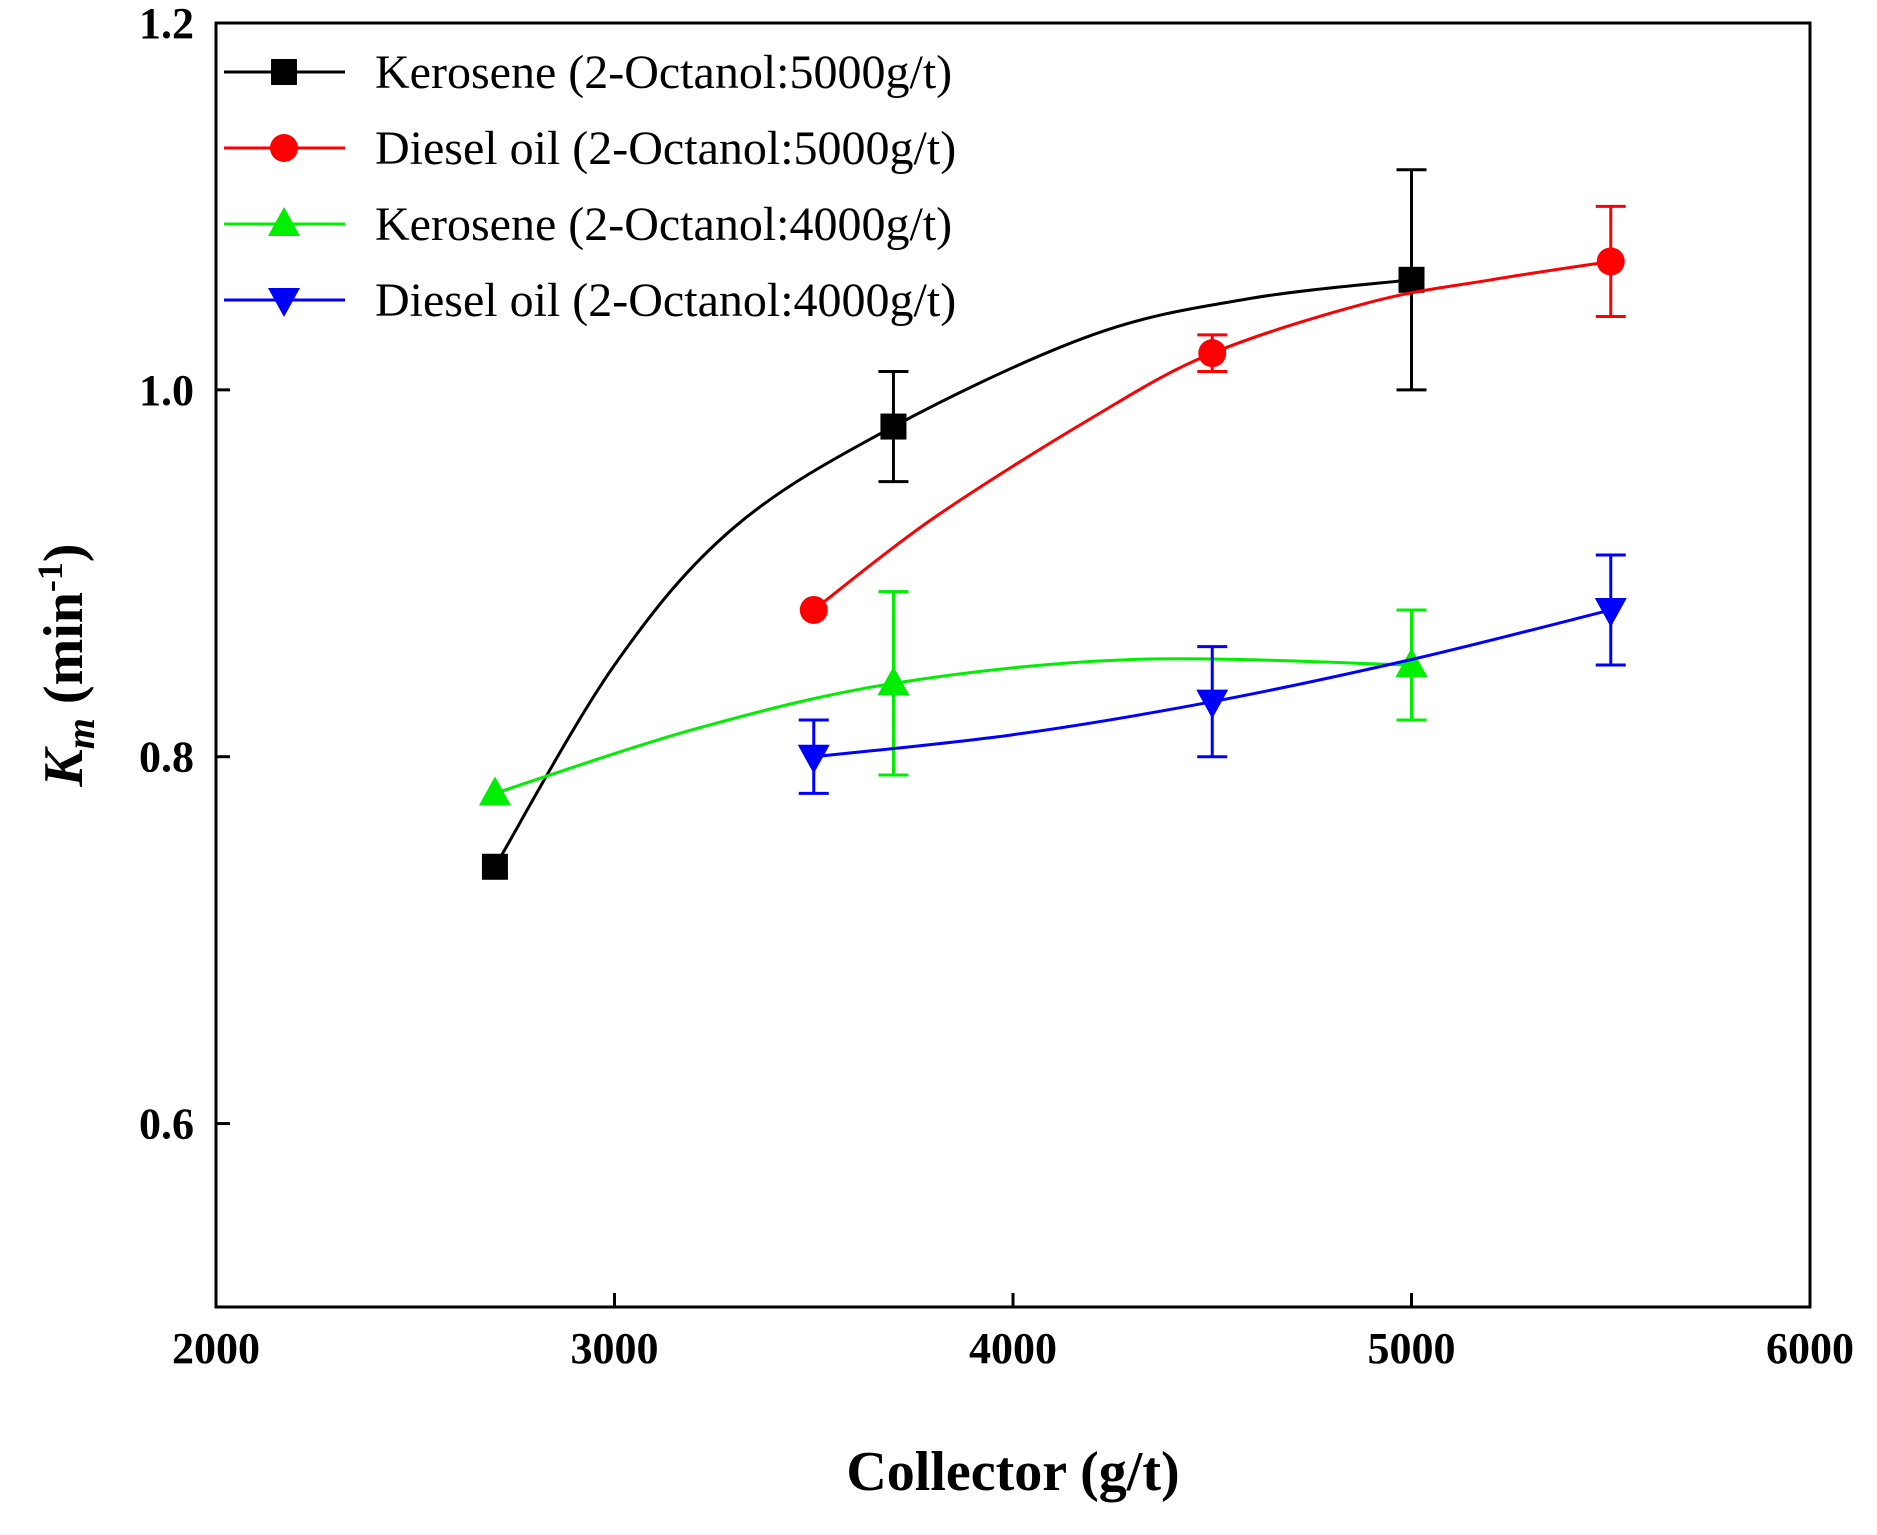 This screenshot has height=1535, width=1877. Describe the element at coordinates (50, 577) in the screenshot. I see `y-axis-title-exponent: -1` at that location.